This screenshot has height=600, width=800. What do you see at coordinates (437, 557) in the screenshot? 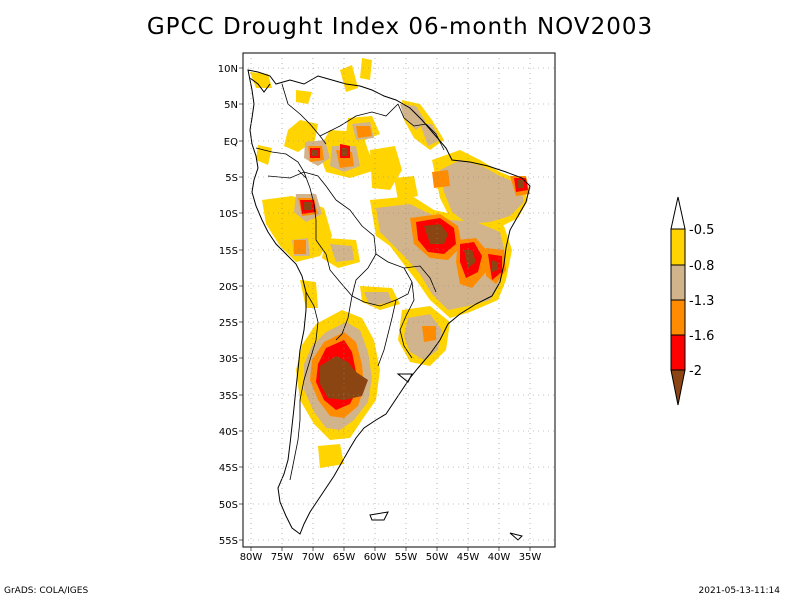
I see `lon-tick-label: 50W` at bounding box center [437, 557].